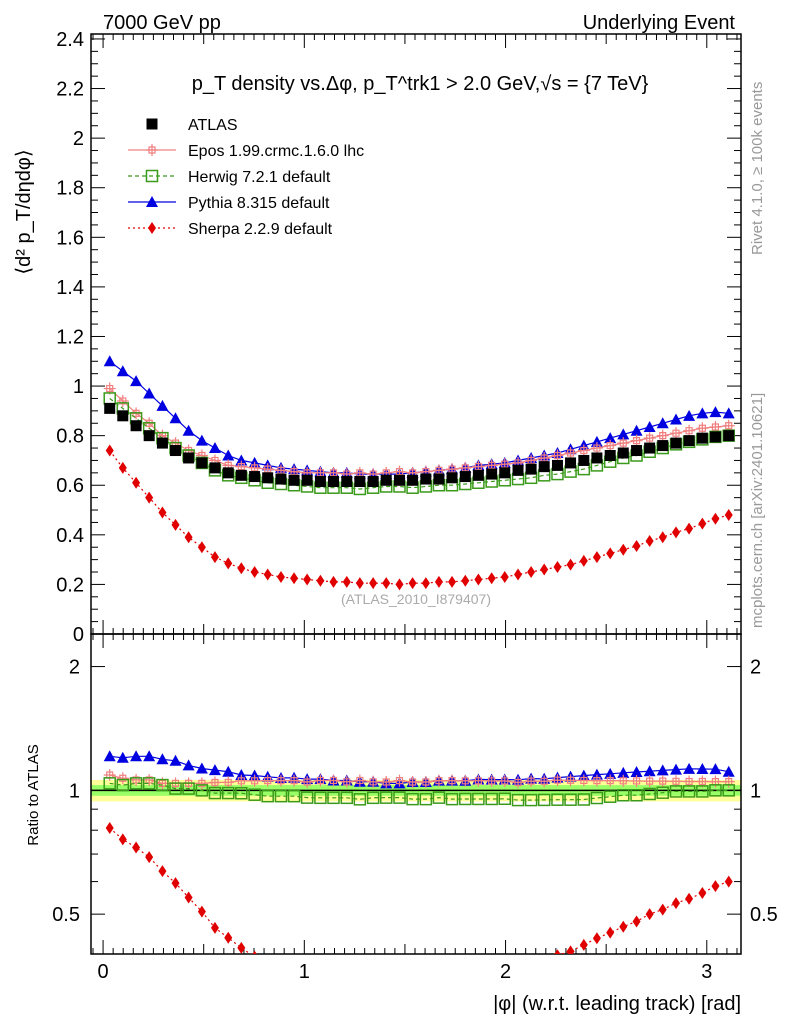 This screenshot has width=786, height=1024. Describe the element at coordinates (70, 40) in the screenshot. I see `y-tick-label: 2.4` at that location.